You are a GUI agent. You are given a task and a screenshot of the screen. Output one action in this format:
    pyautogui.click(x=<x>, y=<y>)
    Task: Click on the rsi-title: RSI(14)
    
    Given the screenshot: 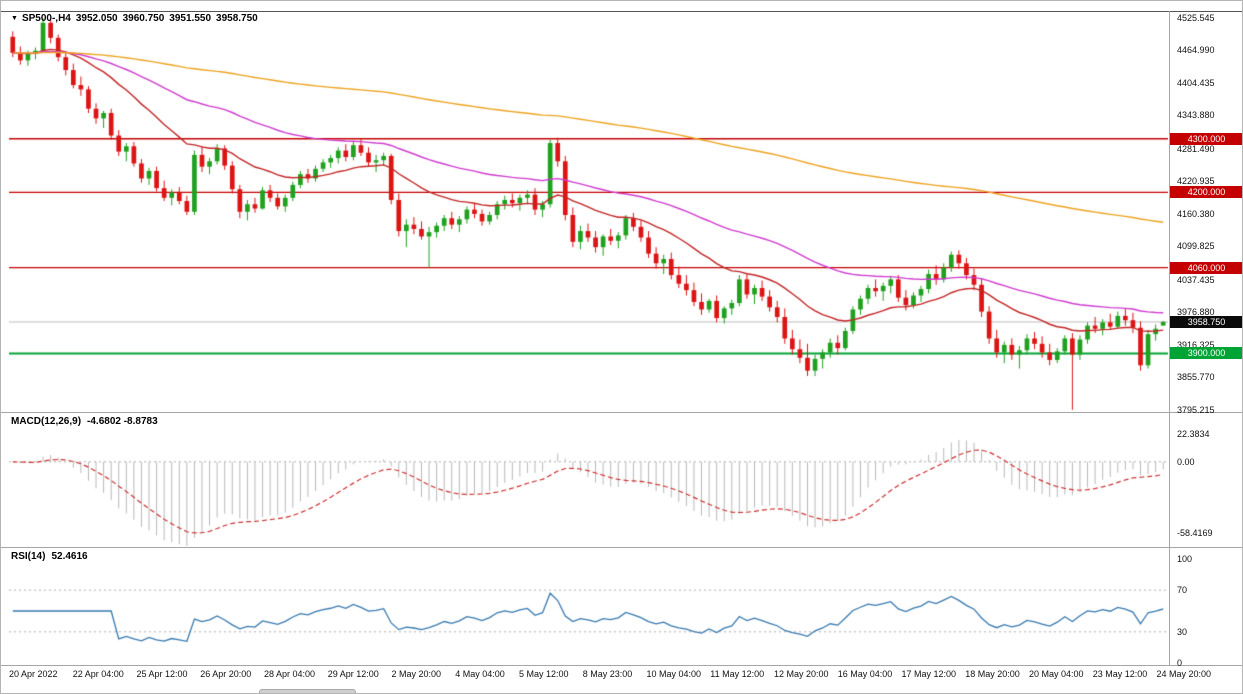 What is the action you would take?
    pyautogui.click(x=28, y=556)
    